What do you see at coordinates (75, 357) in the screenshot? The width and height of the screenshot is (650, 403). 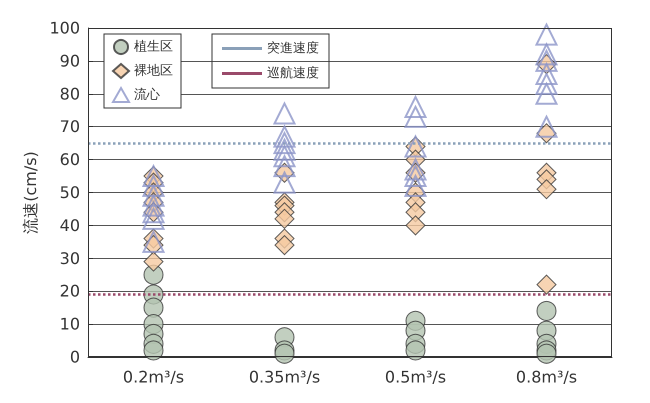 I see `y-tick-label: 0` at bounding box center [75, 357].